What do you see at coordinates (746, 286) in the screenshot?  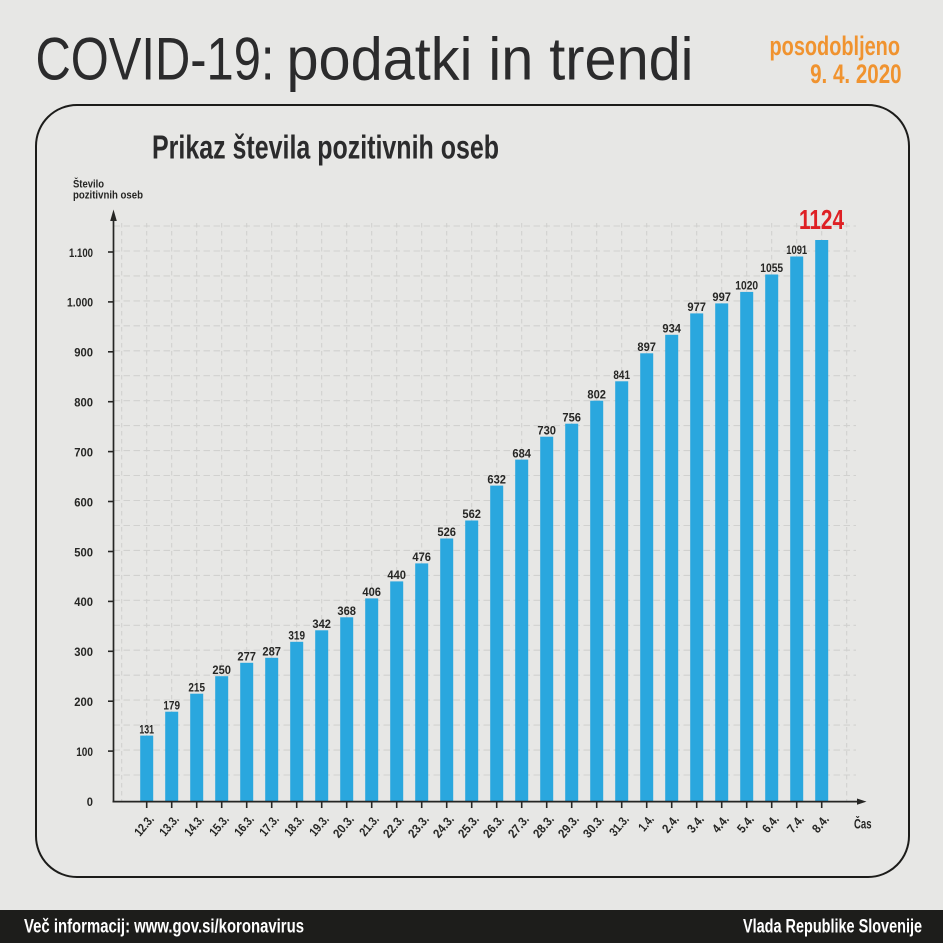 I see `svg-text: 1020` at bounding box center [746, 286].